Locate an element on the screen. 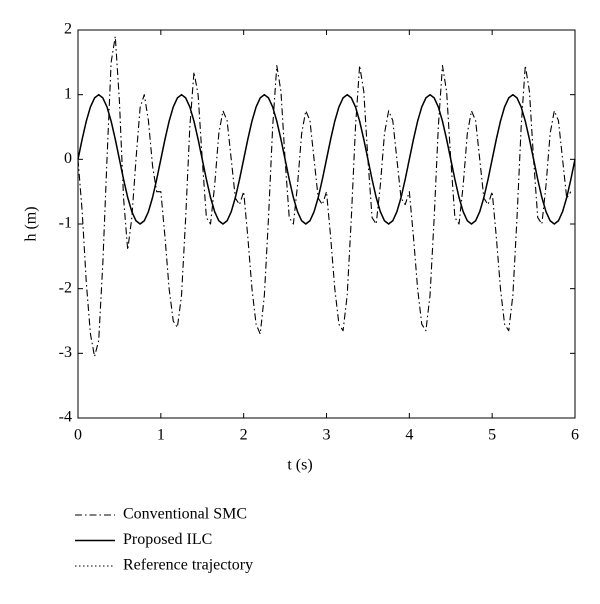 The width and height of the screenshot is (600, 604). x-axis-label: t (s) is located at coordinates (299, 465).